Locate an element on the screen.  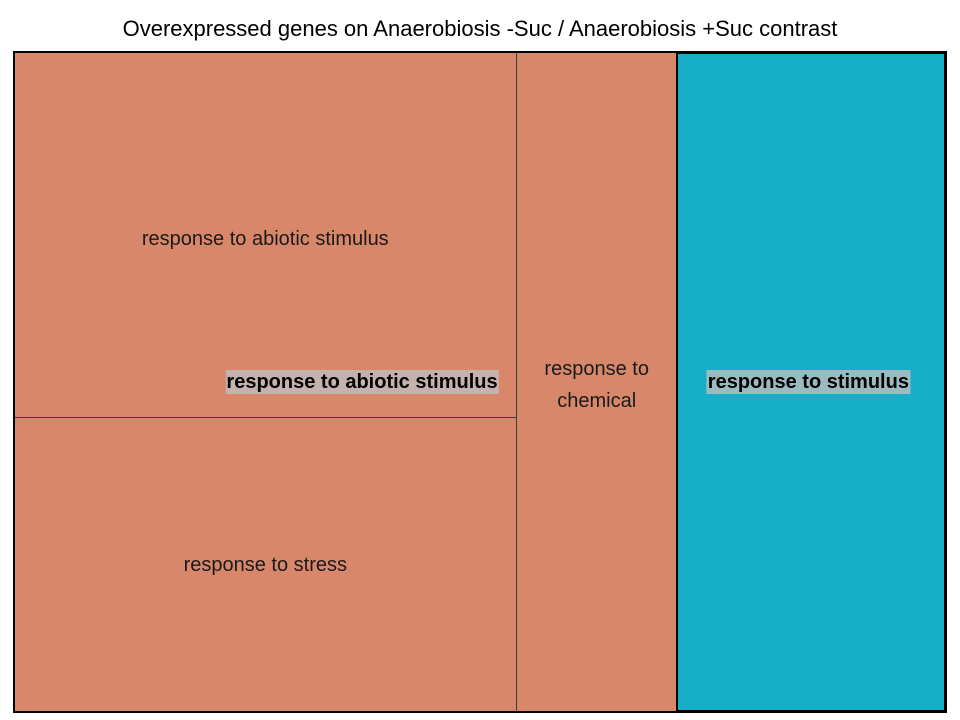
label-response-to-chemical-line2: chemical is located at coordinates (597, 400).